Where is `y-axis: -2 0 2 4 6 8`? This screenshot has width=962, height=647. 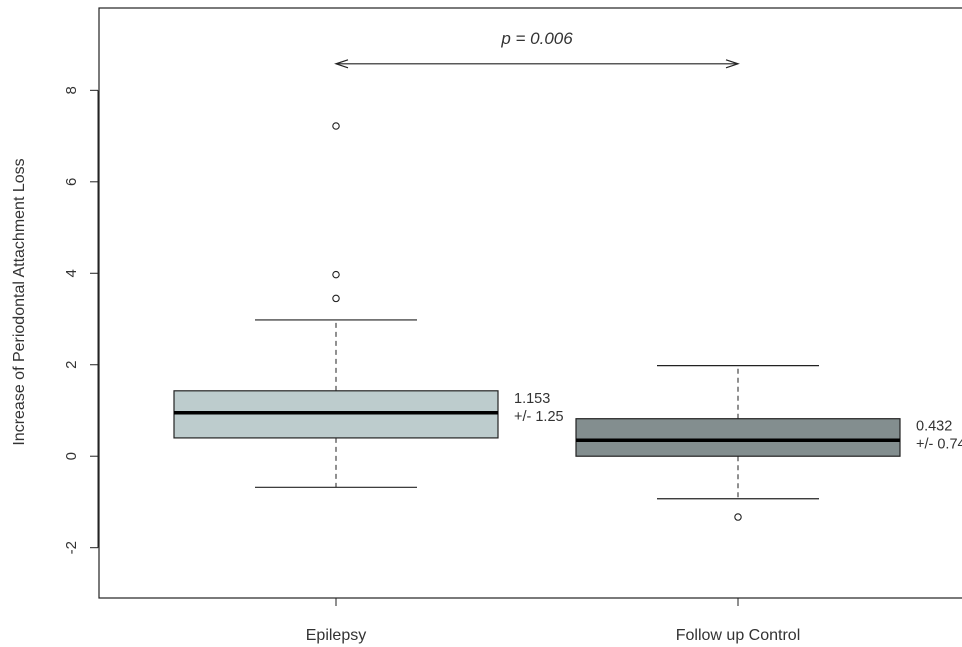
y-axis: -2 0 2 4 6 8 is located at coordinates (81, 320).